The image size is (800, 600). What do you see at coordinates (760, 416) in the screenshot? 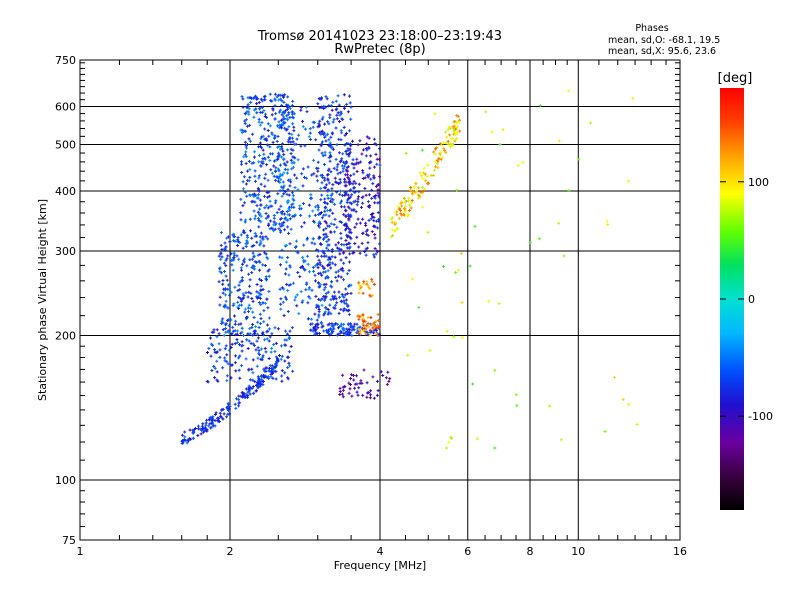
I see `colorbar-tick-label: -100` at bounding box center [760, 416].